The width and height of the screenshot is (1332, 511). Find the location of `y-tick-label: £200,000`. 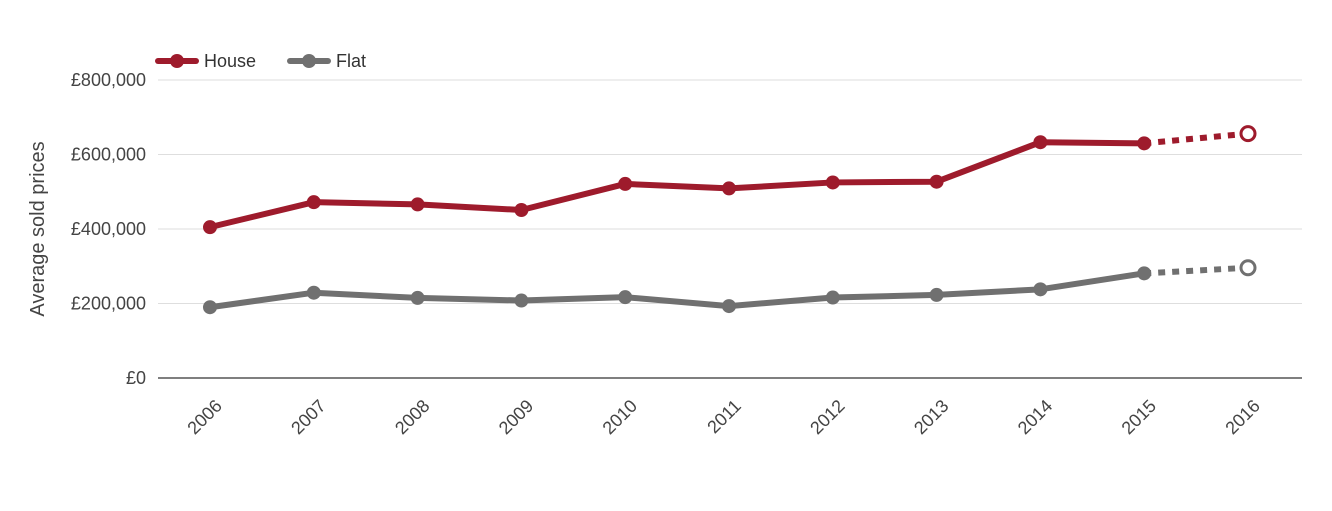

y-tick-label: £200,000 is located at coordinates (108, 304).